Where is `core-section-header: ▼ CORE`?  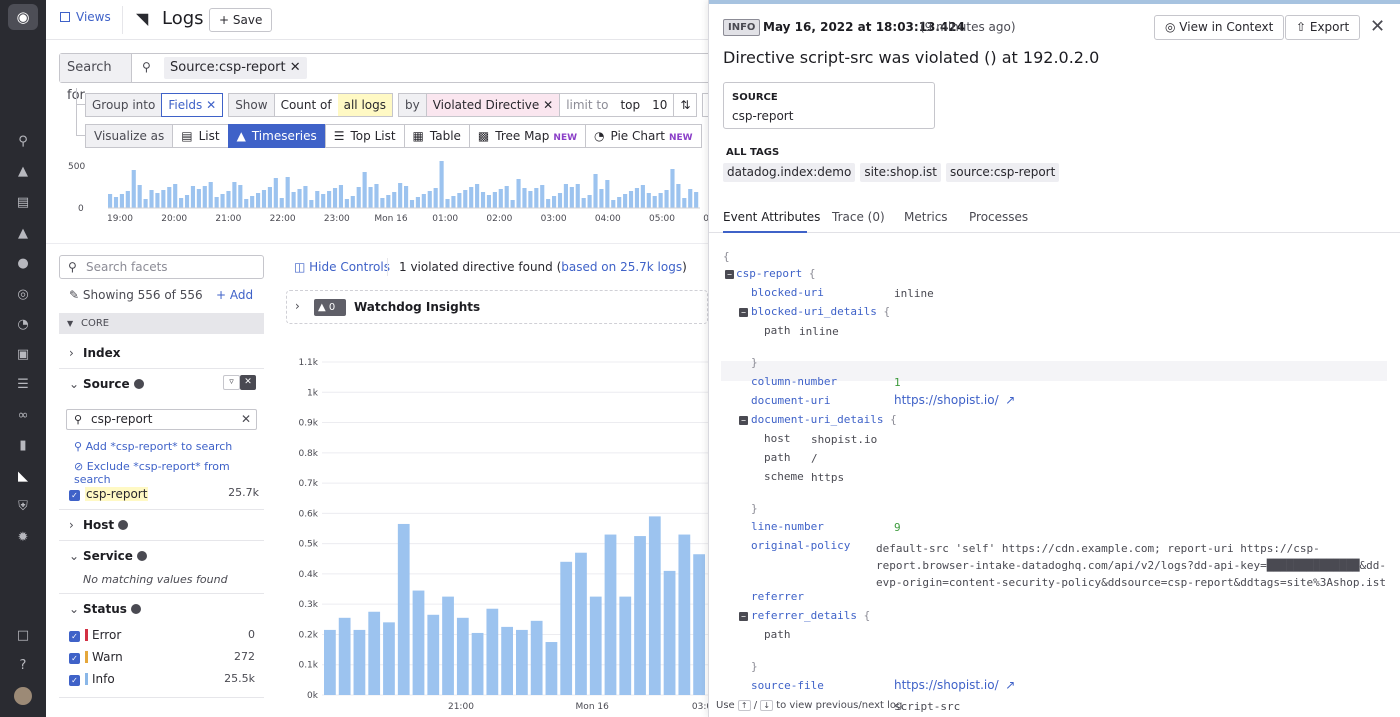
core-section-header: ▼ CORE is located at coordinates (161, 323).